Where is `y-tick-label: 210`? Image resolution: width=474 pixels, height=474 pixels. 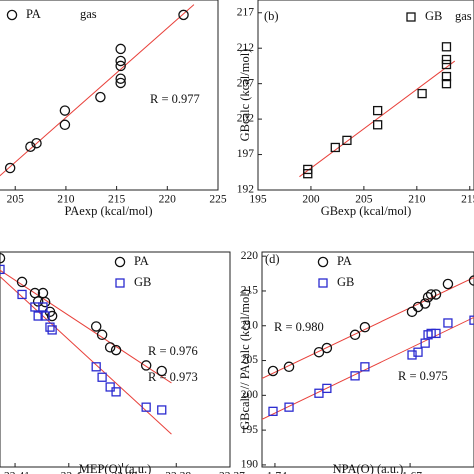 y-tick-label: 210 is located at coordinates (250, 325).